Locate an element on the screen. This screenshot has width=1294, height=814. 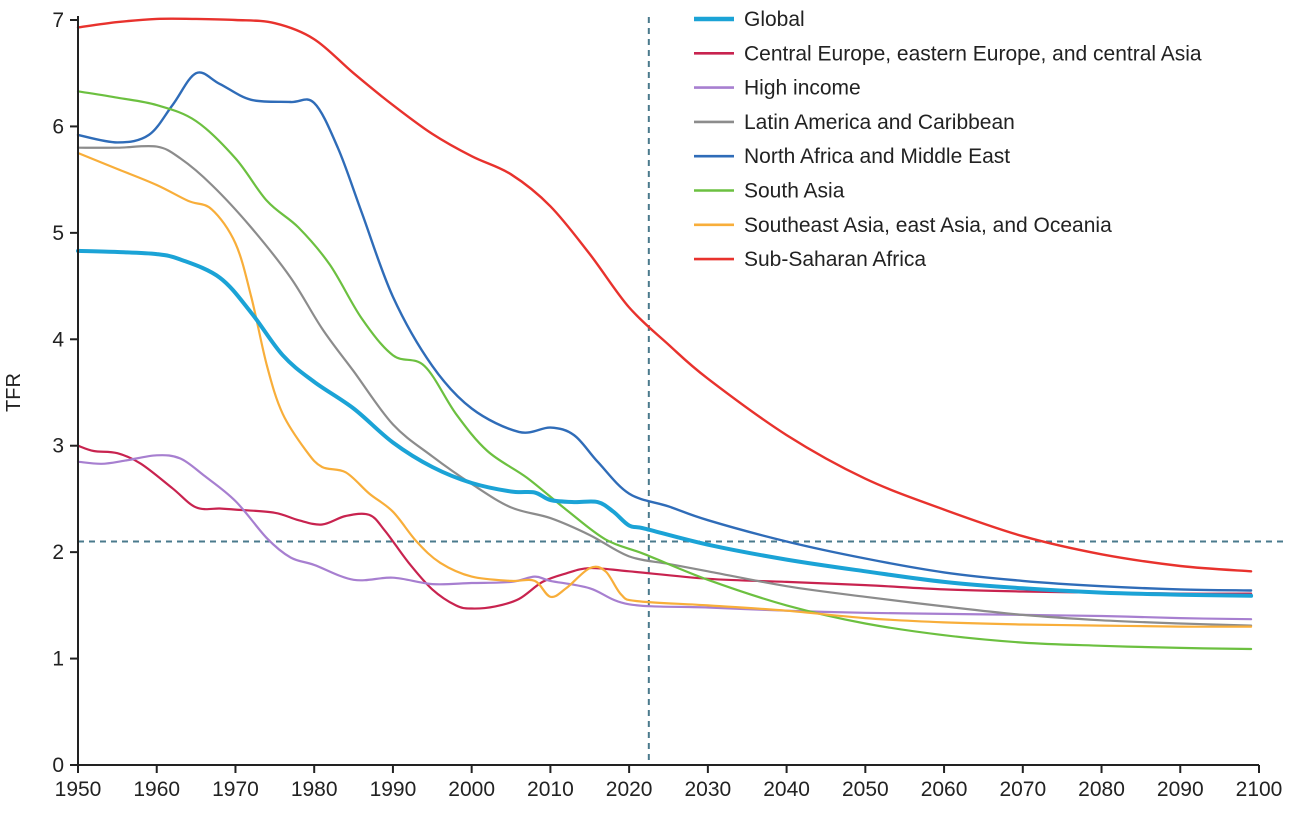
y-tick-label: 6 is located at coordinates (58, 126).